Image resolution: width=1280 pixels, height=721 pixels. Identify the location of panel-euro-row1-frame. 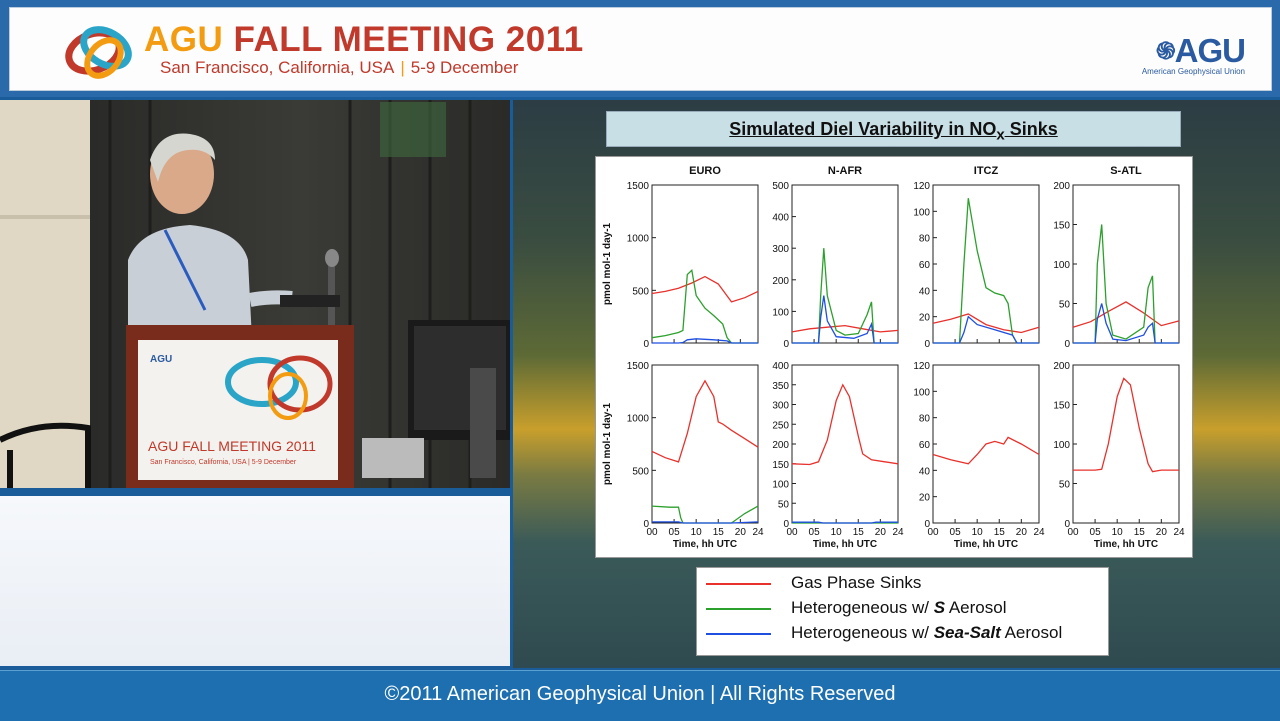
(705, 264).